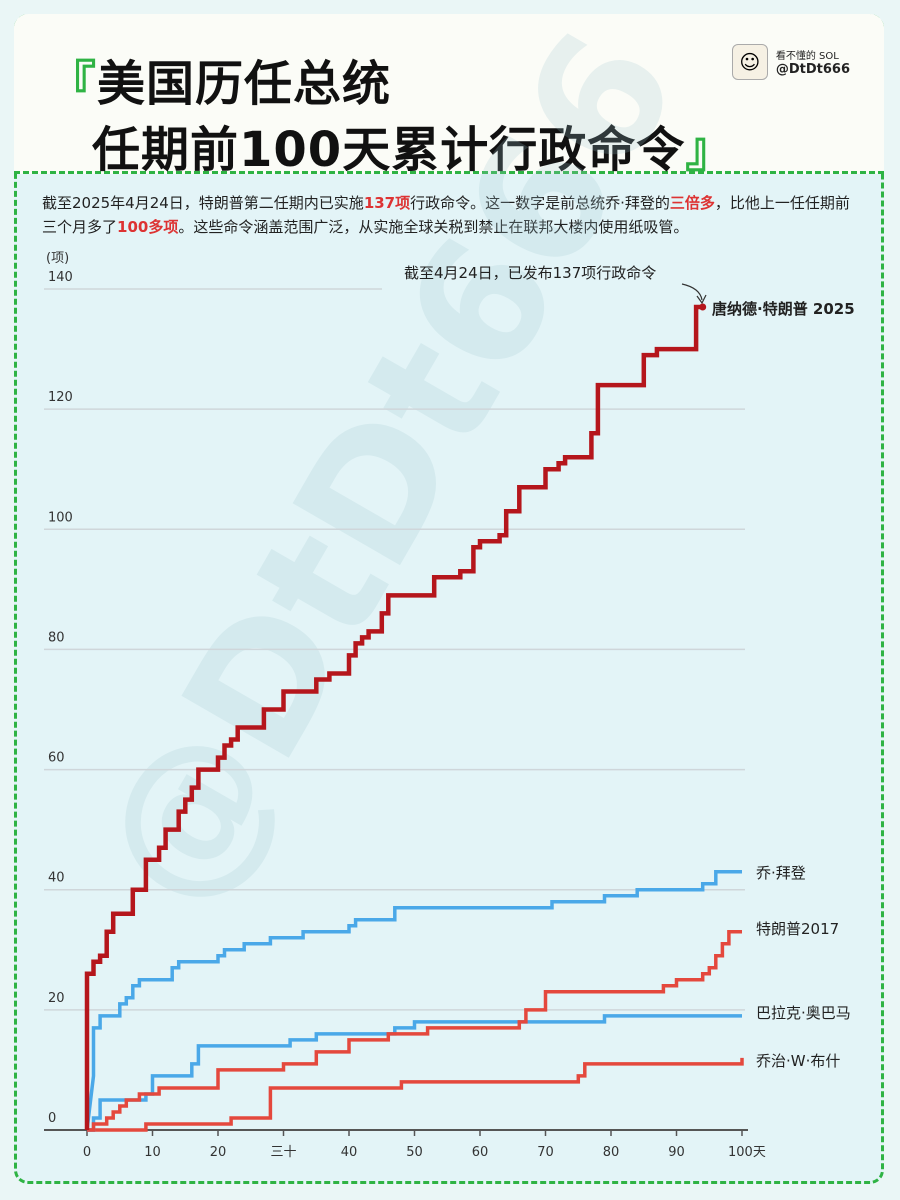  I want to click on author-handle: @DtDt666, so click(812, 69).